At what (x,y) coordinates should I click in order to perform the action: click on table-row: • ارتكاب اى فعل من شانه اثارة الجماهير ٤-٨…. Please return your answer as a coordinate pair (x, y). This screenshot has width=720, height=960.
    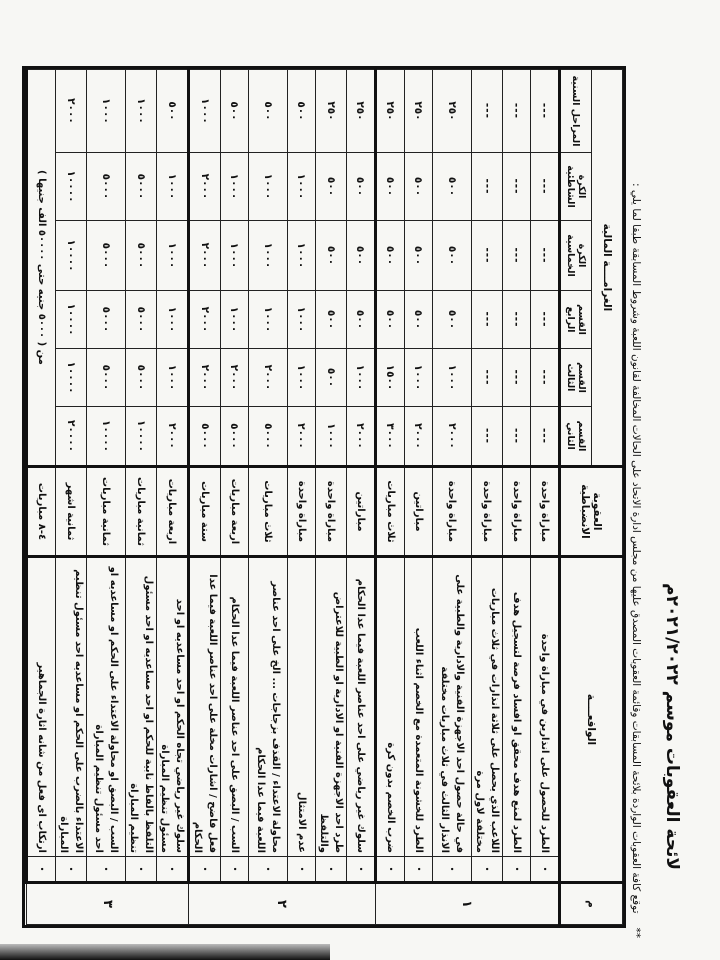
    Looking at the image, I should click on (41, 496).